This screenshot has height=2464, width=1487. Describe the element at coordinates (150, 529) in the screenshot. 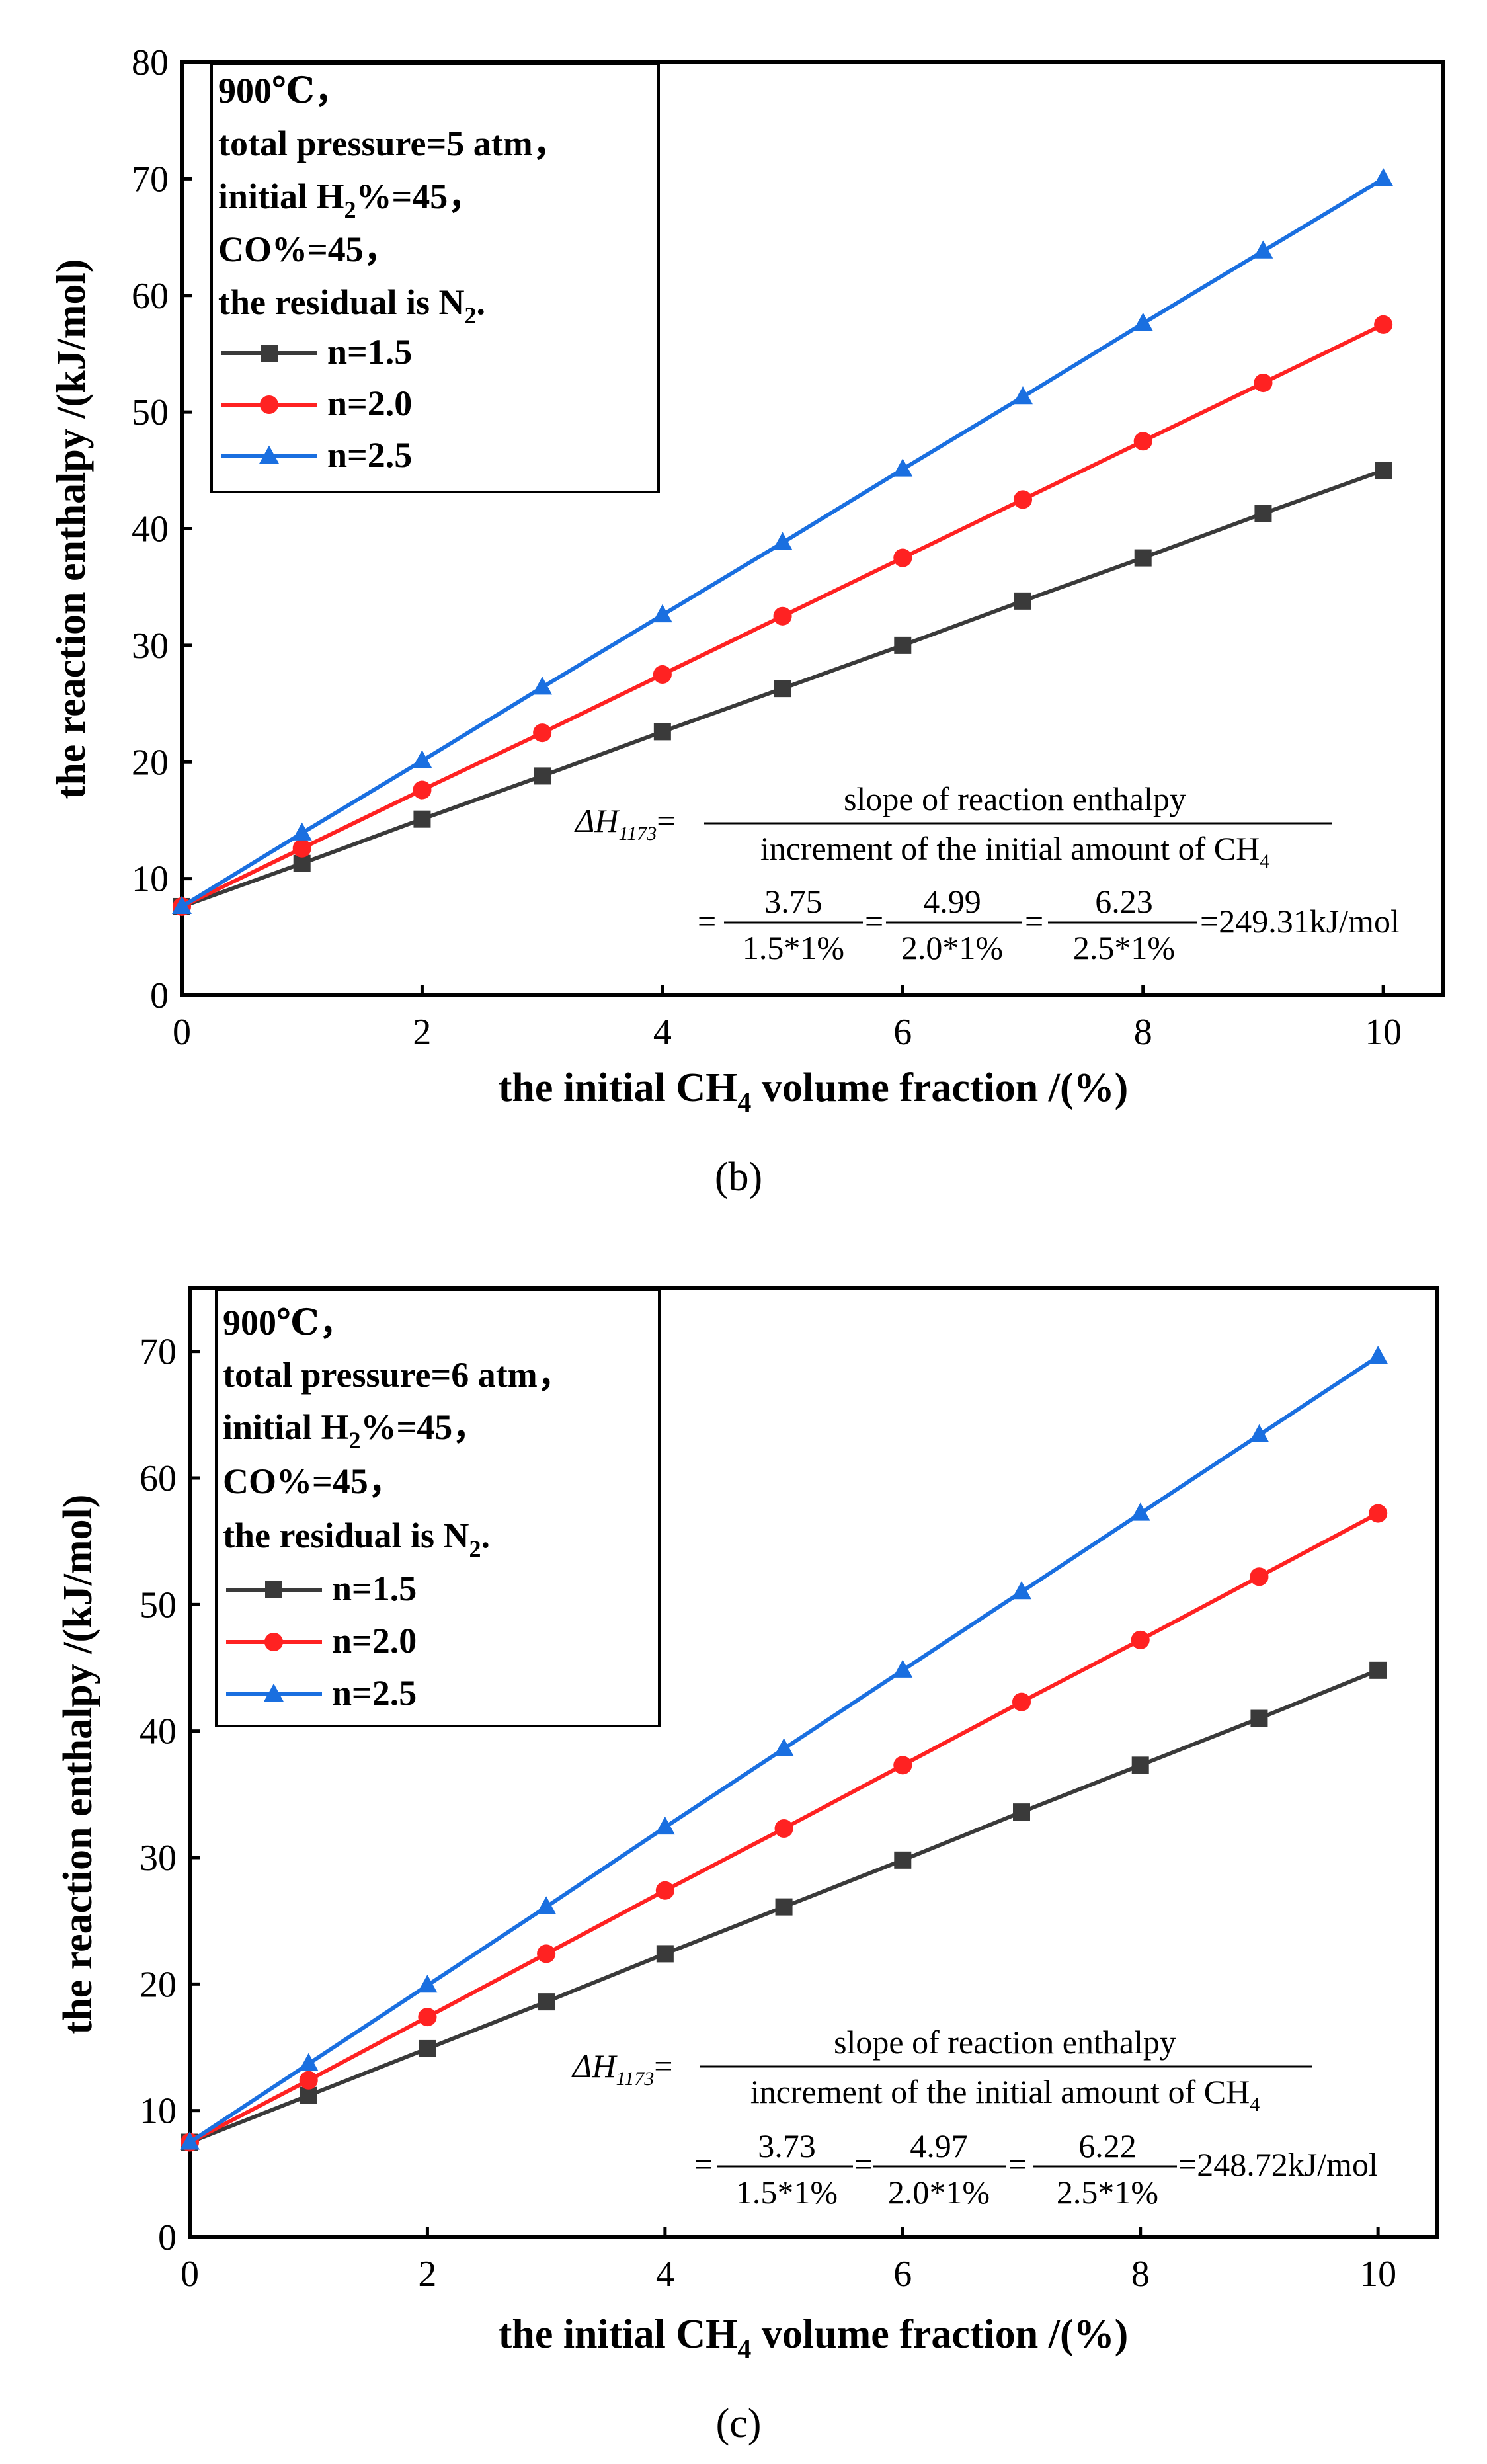

I see `y-tick-label: 40` at that location.